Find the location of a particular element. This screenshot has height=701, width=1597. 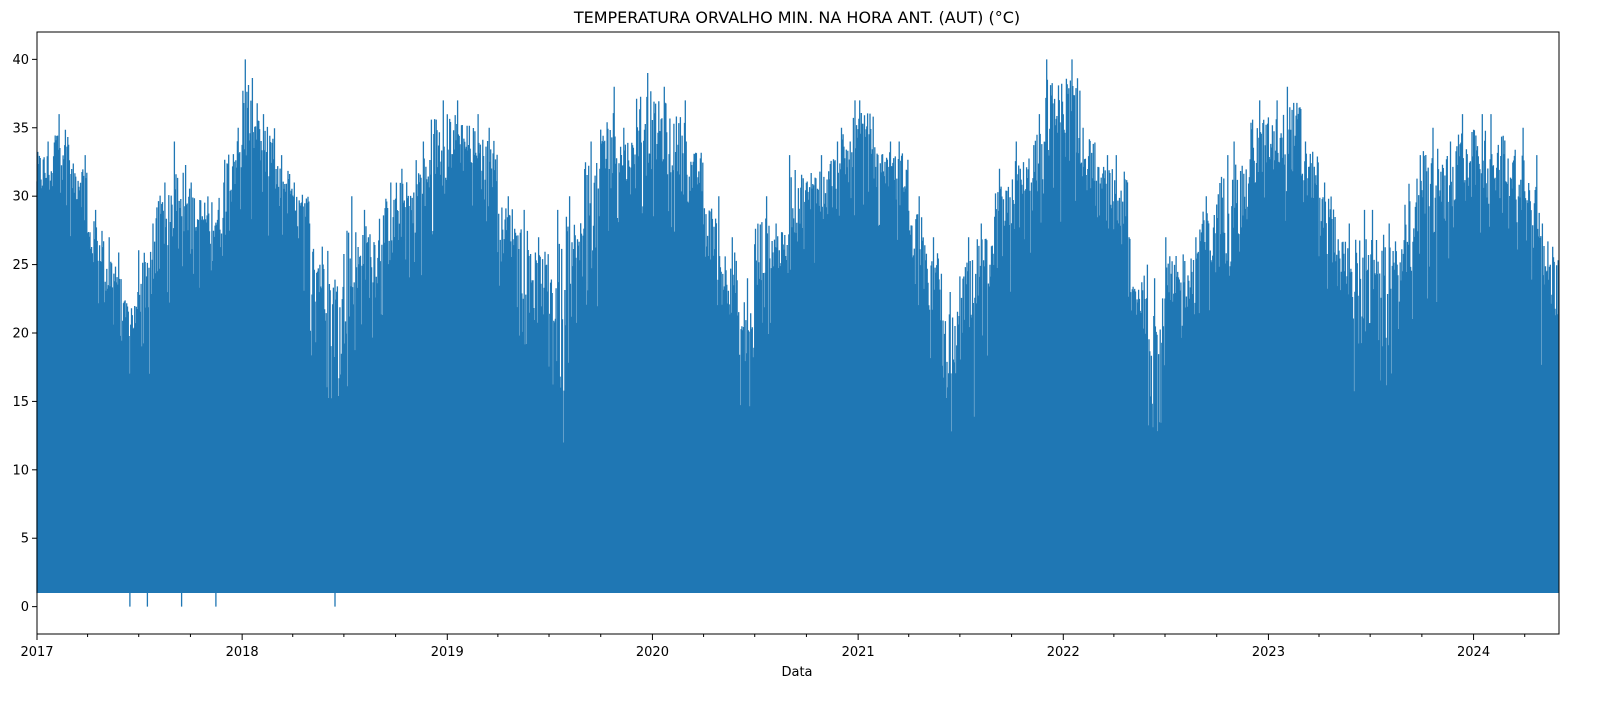

y-axis: 0 5 10 15 20 25 30 35 40 is located at coordinates (24, 334).